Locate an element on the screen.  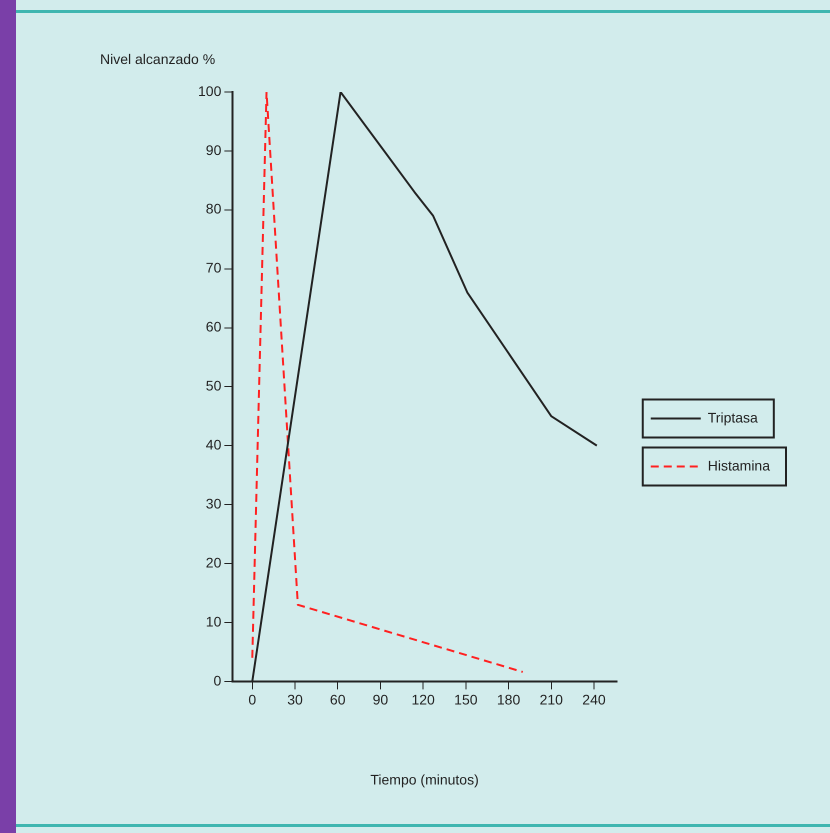
x-tick-label: 210 is located at coordinates (552, 700).